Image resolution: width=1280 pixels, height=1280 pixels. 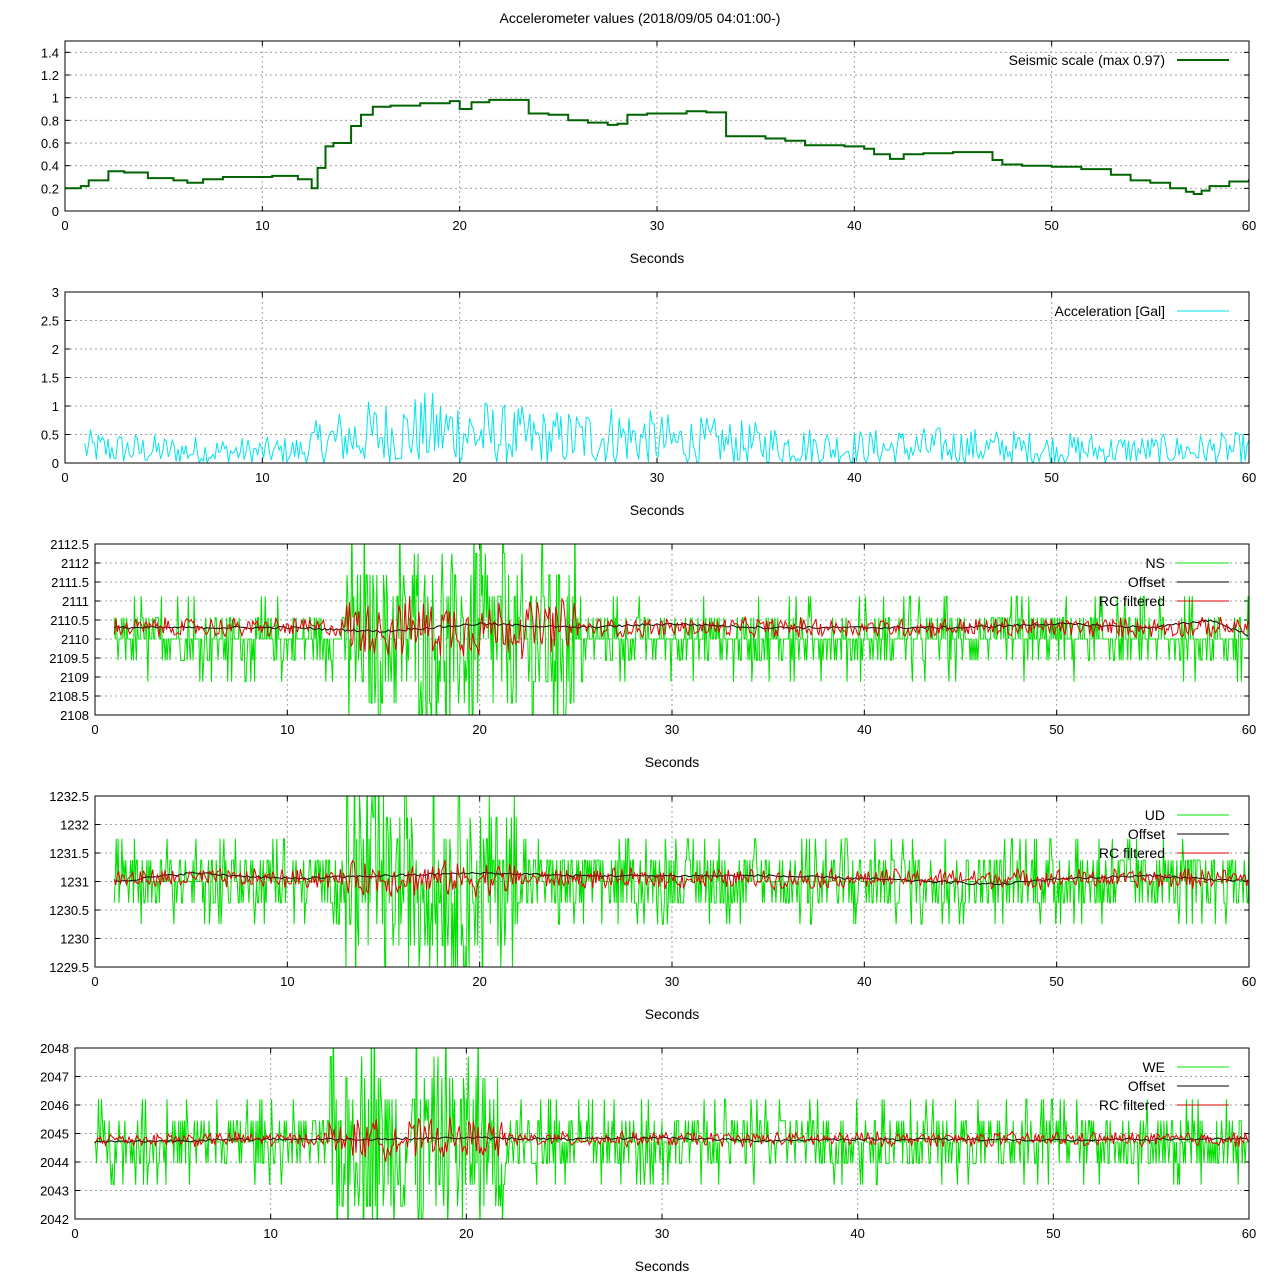 I want to click on y-tick-label: 2044, so click(x=54, y=1162).